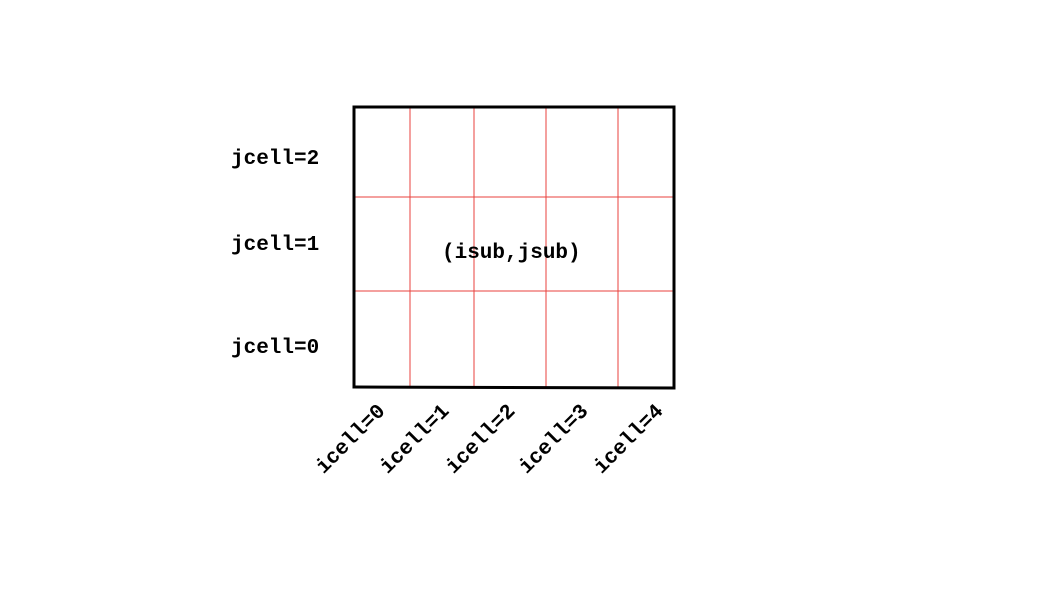  What do you see at coordinates (554, 440) in the screenshot?
I see `column-label-icell-3: icell=3` at bounding box center [554, 440].